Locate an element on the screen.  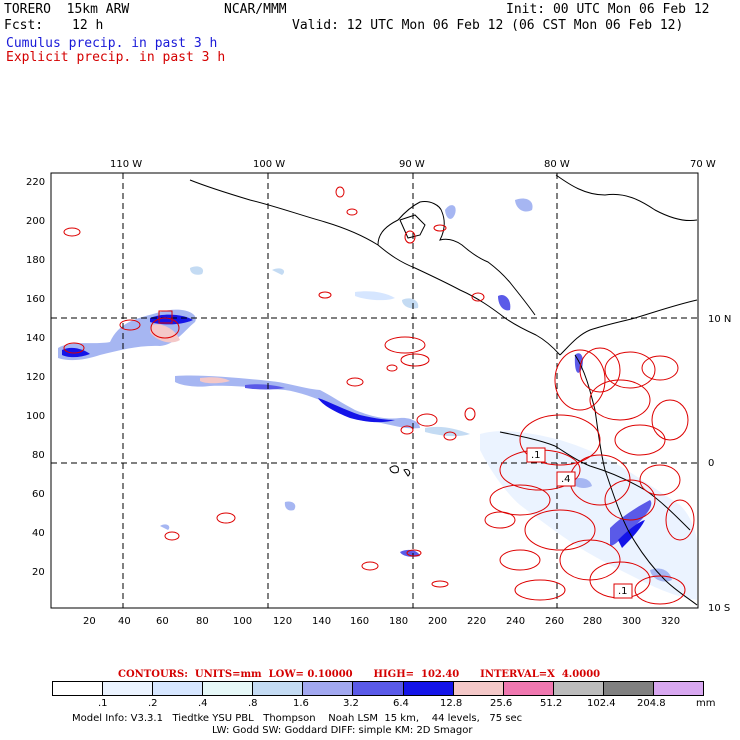
x-tick: 120 is located at coordinates (283, 621).